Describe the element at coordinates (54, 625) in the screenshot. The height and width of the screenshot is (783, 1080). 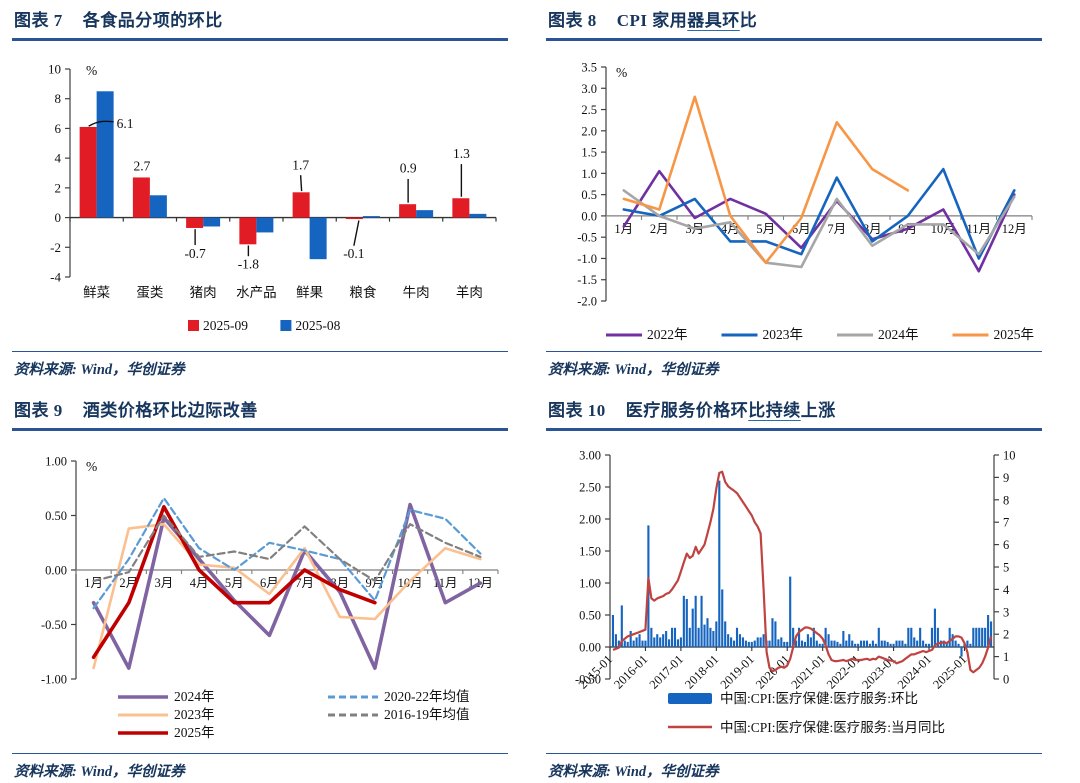
I see `svg-text: -0.50` at that location.